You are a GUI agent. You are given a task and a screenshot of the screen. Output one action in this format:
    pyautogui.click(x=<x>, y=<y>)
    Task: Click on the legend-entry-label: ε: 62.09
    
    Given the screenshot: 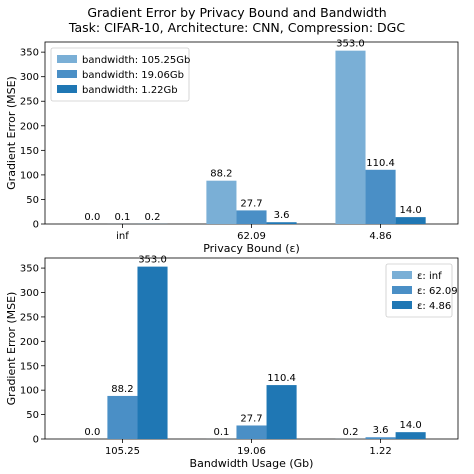 What is the action you would take?
    pyautogui.click(x=437, y=291)
    